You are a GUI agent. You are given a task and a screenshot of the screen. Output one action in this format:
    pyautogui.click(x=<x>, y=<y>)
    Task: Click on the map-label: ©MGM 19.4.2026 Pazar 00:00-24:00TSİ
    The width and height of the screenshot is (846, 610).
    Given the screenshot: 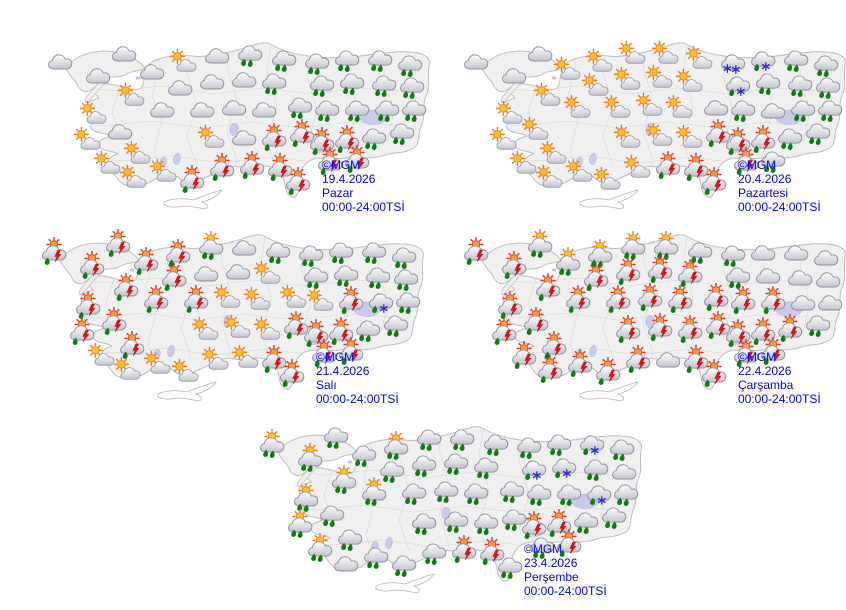 What is the action you would take?
    pyautogui.click(x=363, y=186)
    